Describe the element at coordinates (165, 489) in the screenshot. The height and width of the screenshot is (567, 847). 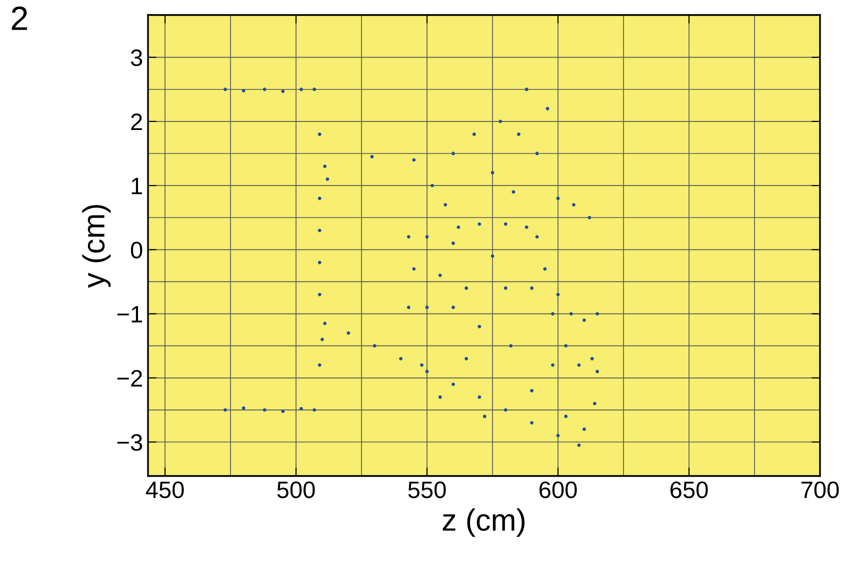
I see `x-tick-label: 450` at that location.